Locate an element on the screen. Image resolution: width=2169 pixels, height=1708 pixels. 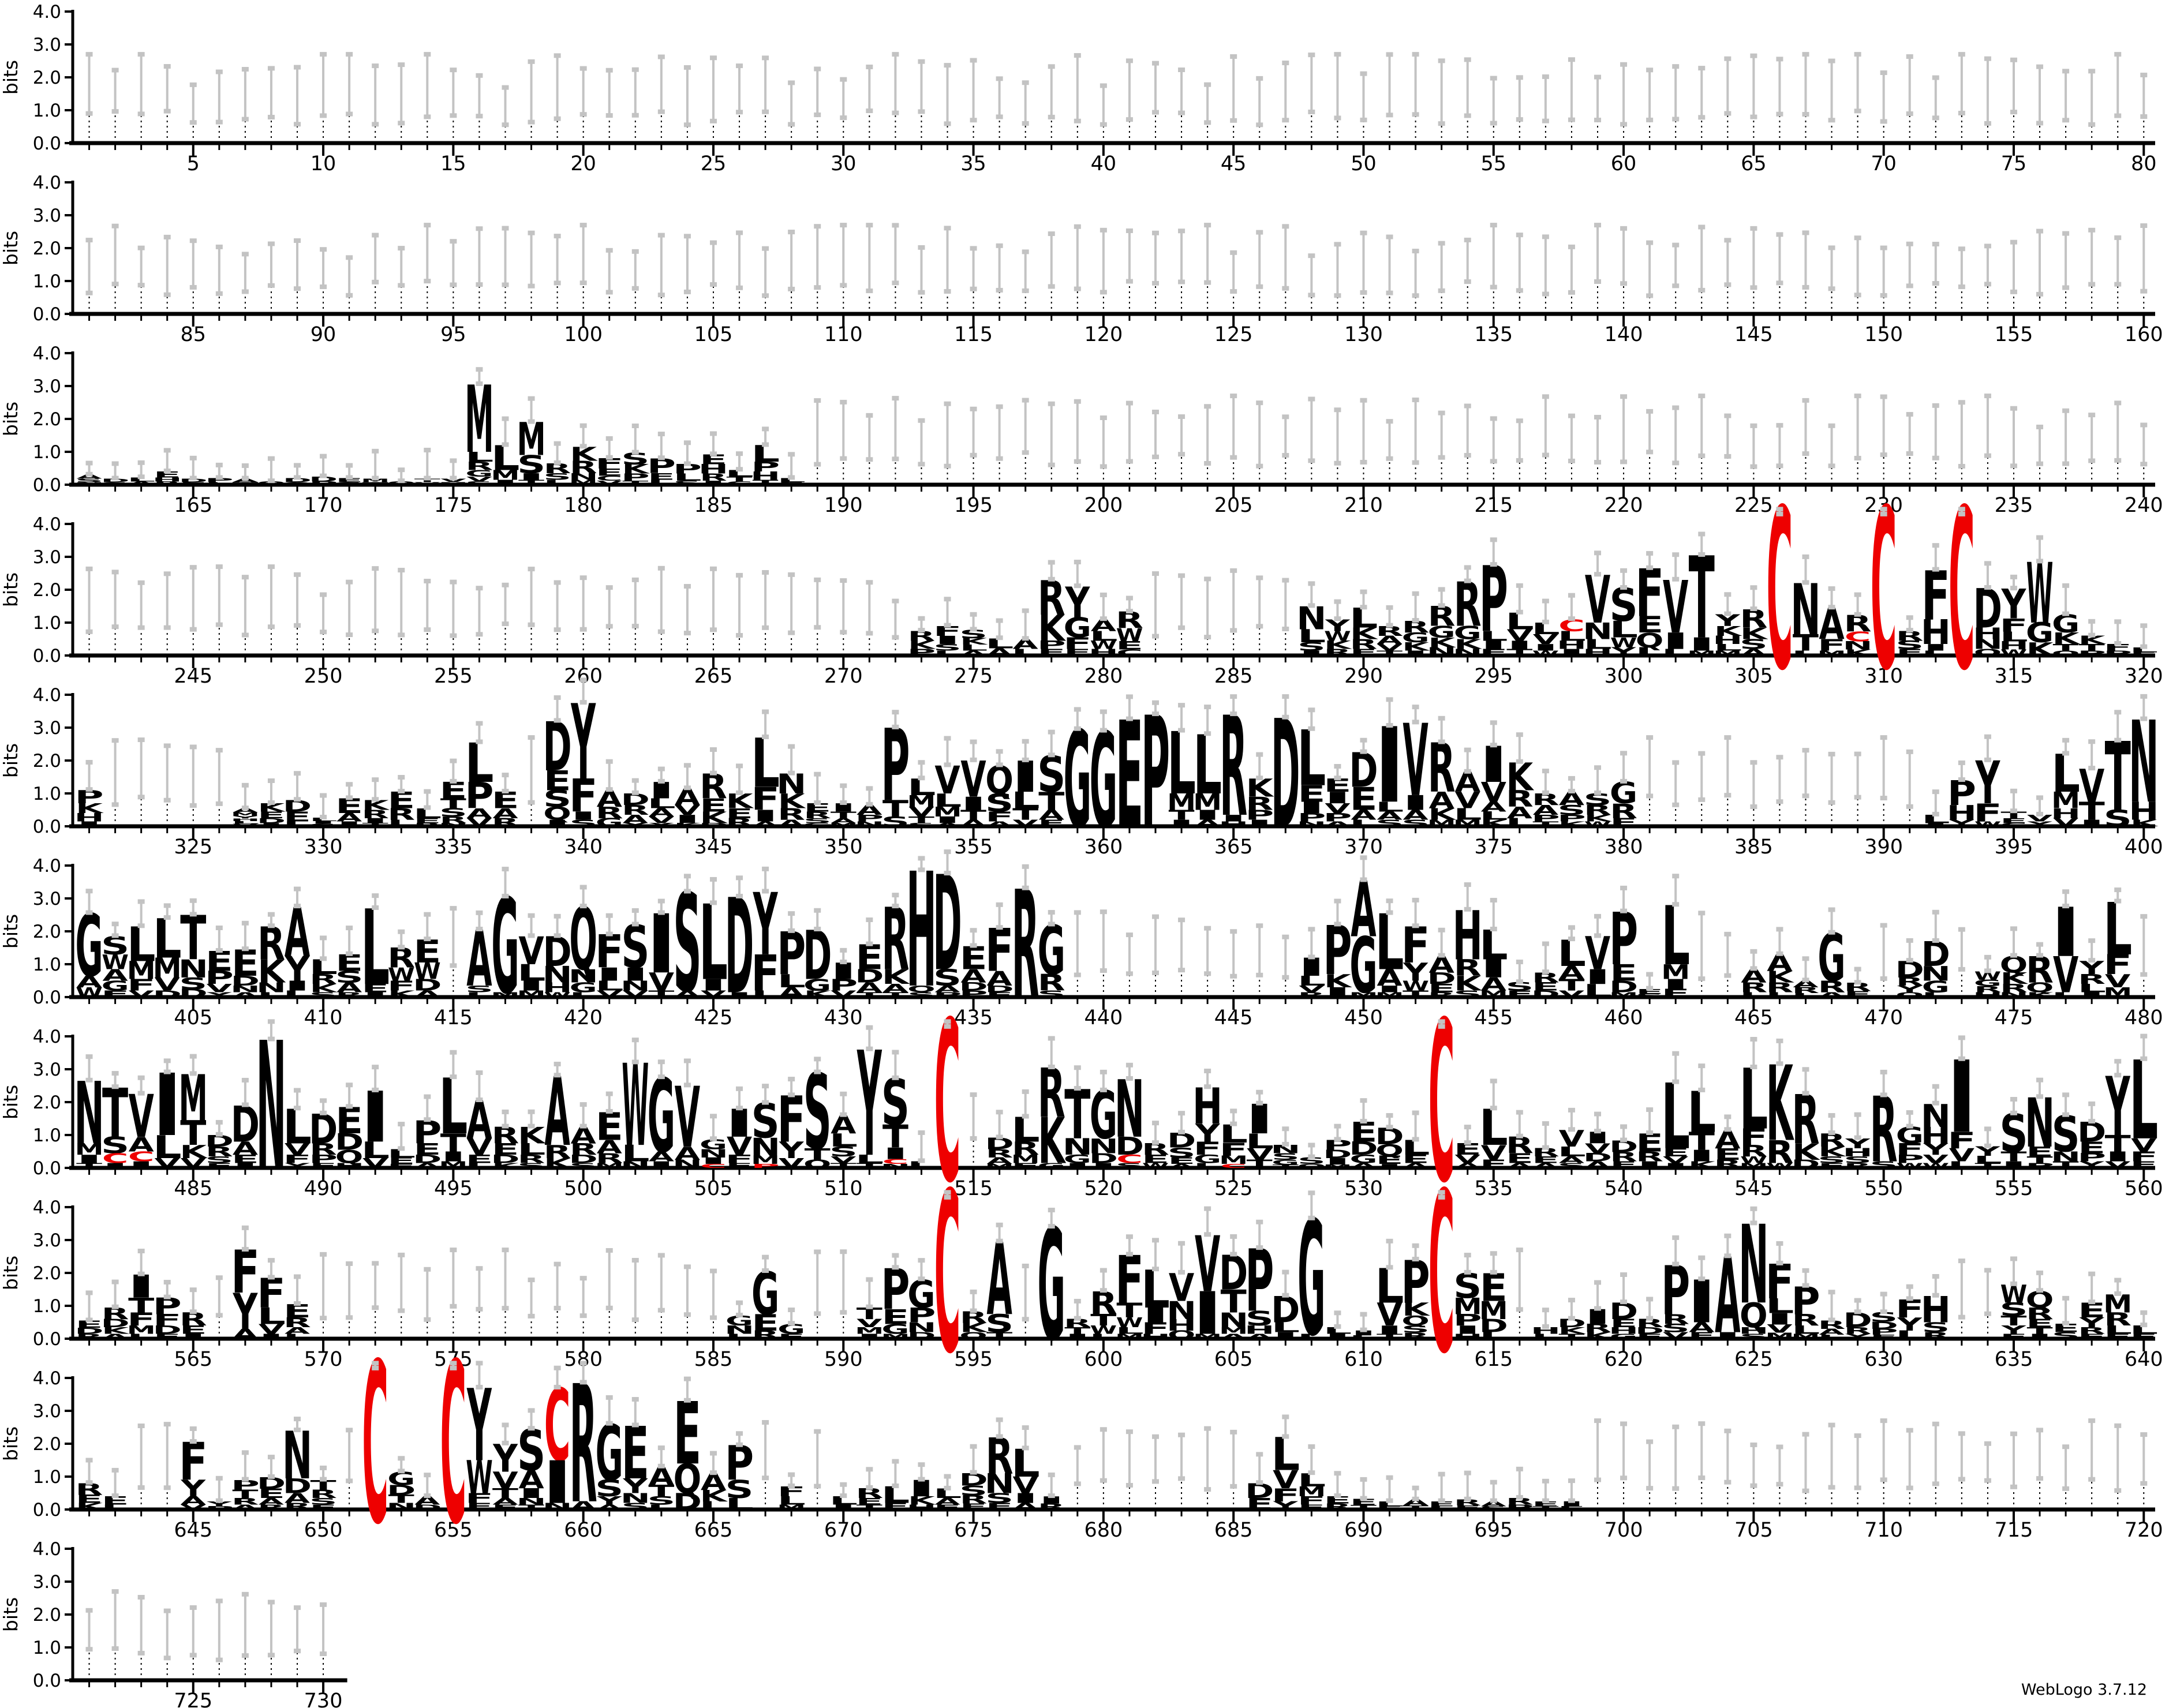
svg-text: A is located at coordinates (973, 653).